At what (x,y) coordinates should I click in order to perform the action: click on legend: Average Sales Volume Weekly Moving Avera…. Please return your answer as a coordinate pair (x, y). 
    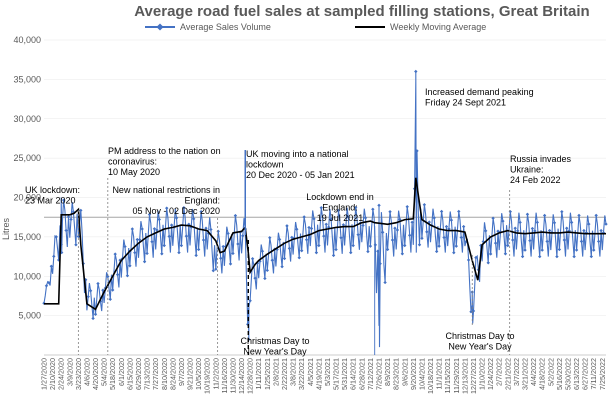
    Looking at the image, I should click on (315, 27).